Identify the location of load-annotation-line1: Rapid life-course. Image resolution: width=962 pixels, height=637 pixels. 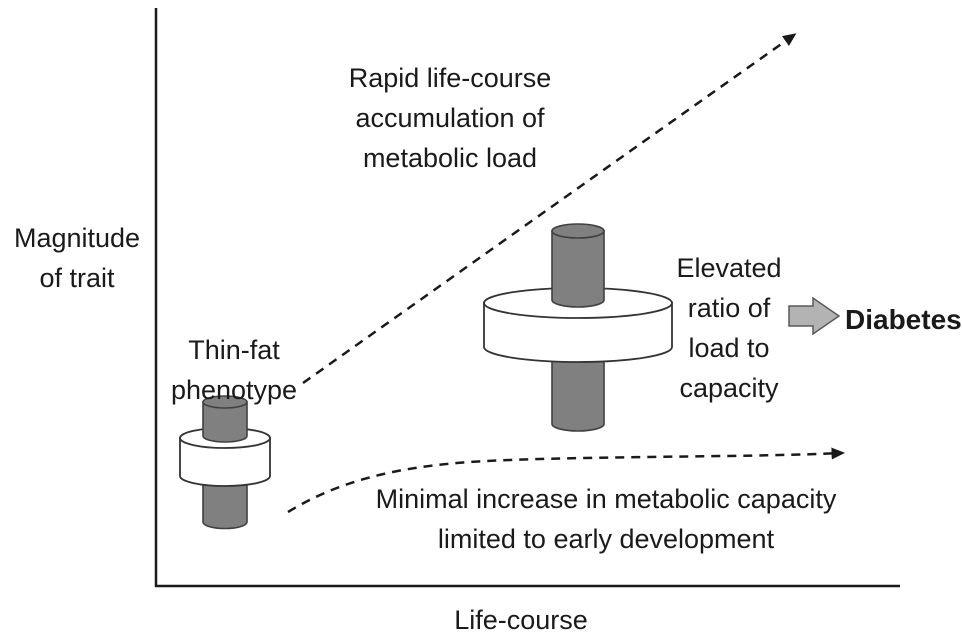
(450, 78).